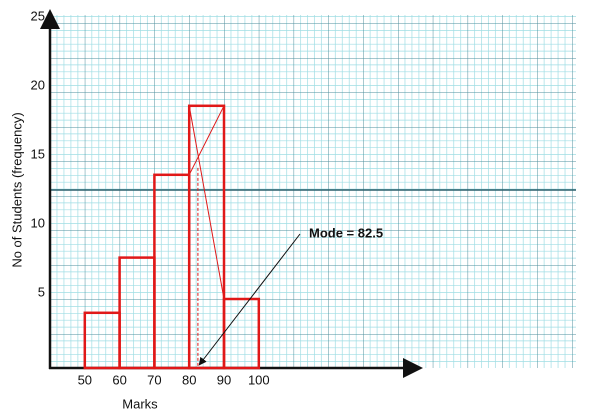 This screenshot has height=414, width=616. I want to click on bar, so click(206, 237).